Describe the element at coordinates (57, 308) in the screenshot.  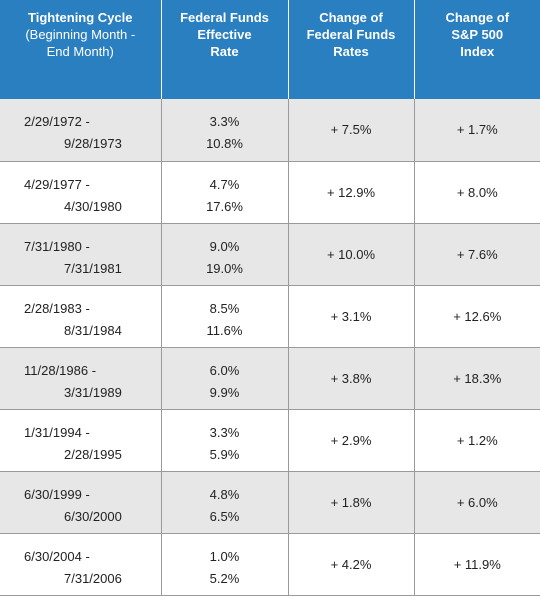
I see `cycle-start-date: 2/28/1983 -` at that location.